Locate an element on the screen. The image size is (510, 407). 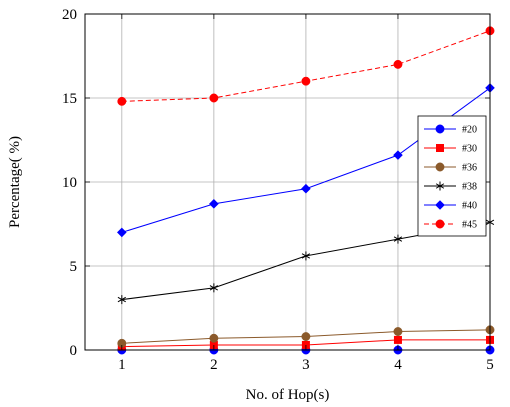
legend-label: #20 is located at coordinates (469, 130).